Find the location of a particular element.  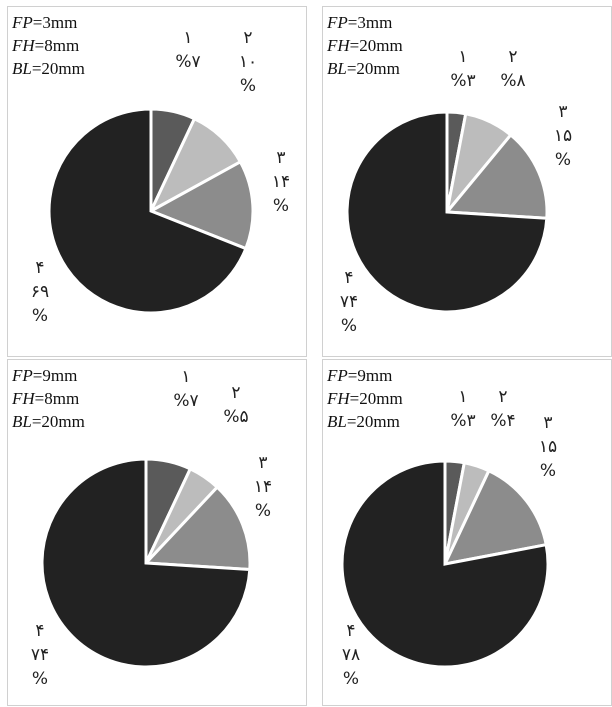

parameter-block: FP=9mm FH=8mm BL=20mm is located at coordinates (48, 398).